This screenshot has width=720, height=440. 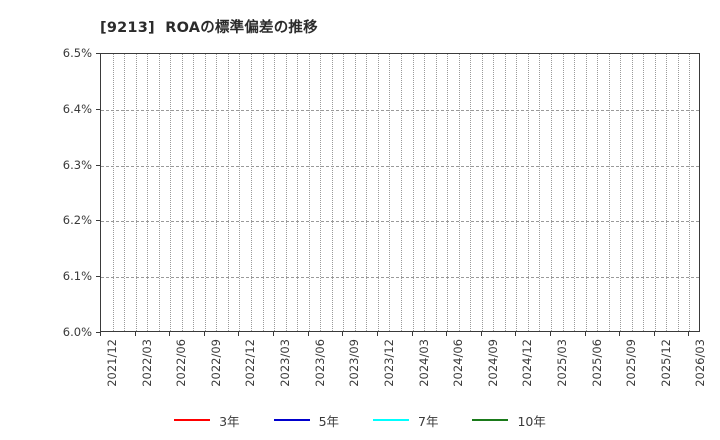 I want to click on y-axis-tick-label: 6.0%, so click(x=77, y=332).